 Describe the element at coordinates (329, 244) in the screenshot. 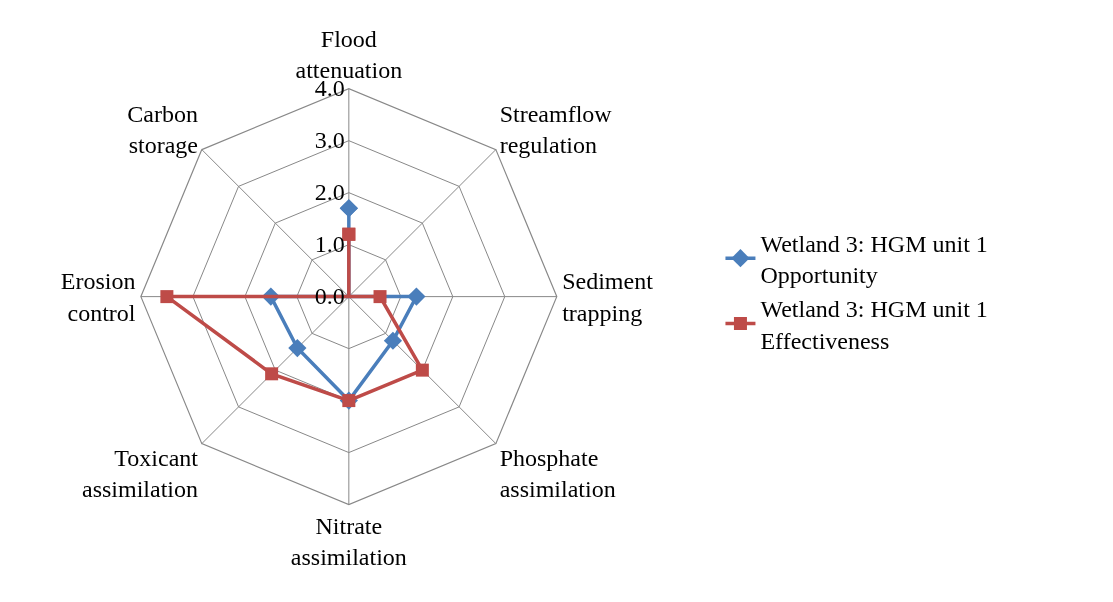

I see `y-tick-label: 1.0` at that location.